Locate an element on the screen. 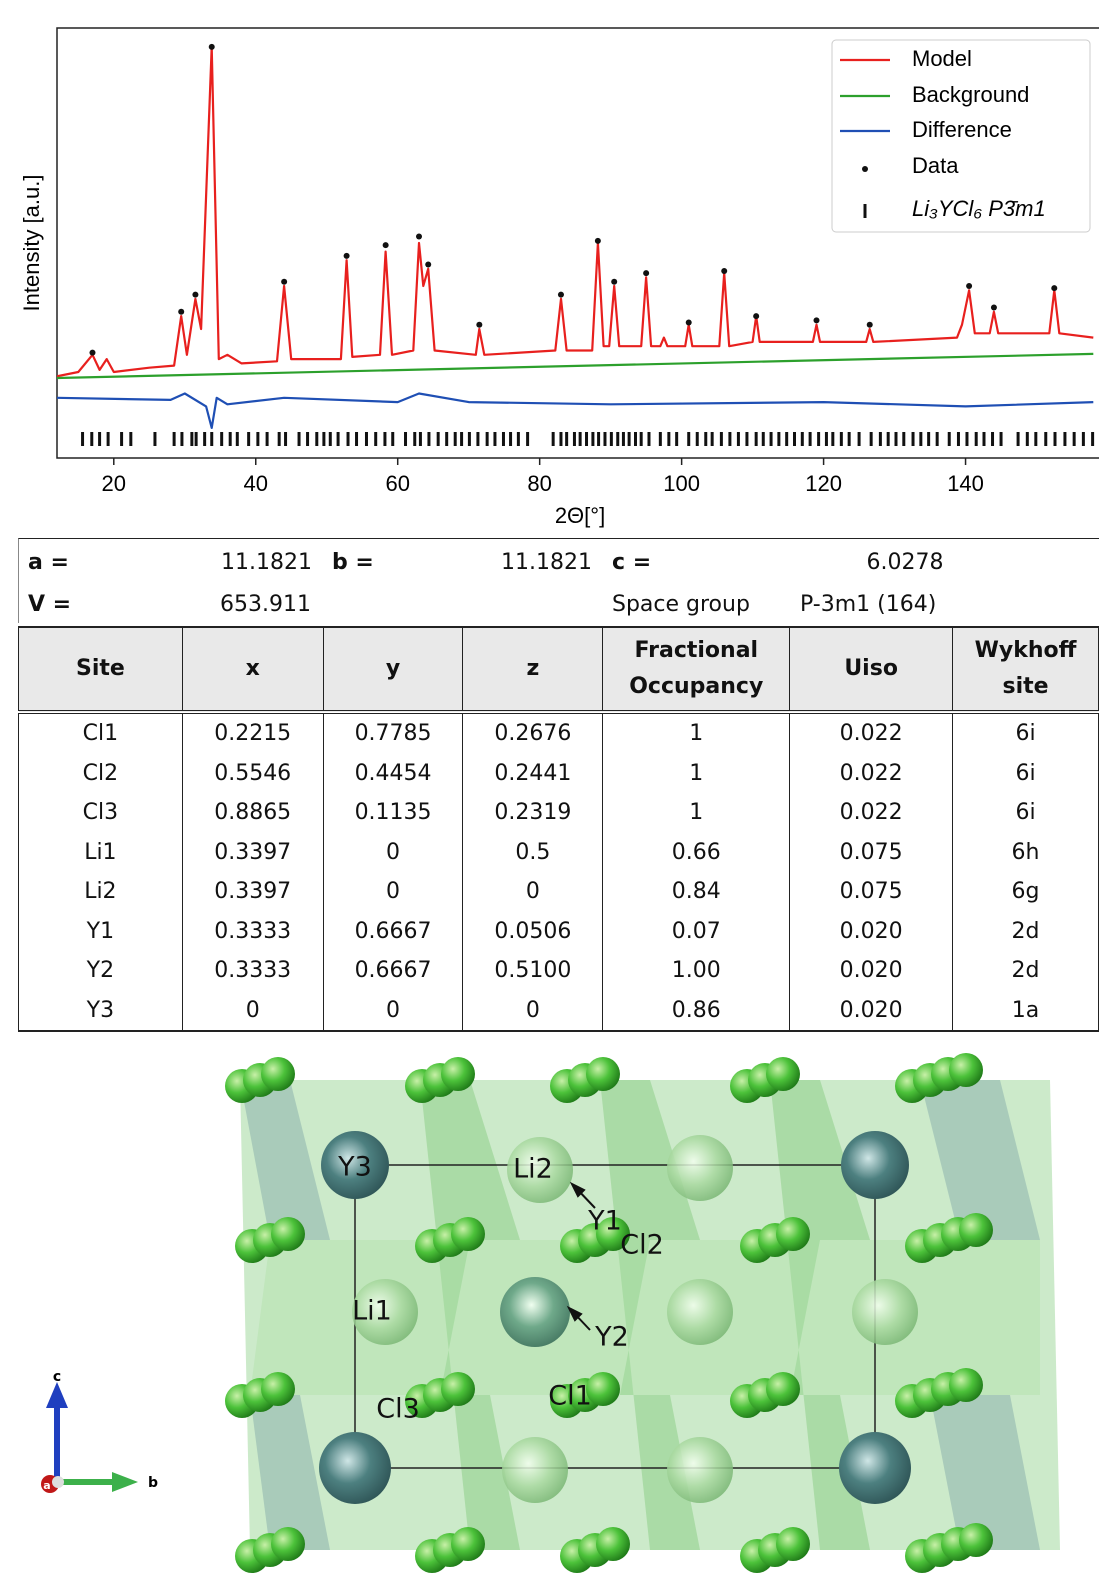 The height and width of the screenshot is (1574, 1099). axis-label: a is located at coordinates (46, 1485).